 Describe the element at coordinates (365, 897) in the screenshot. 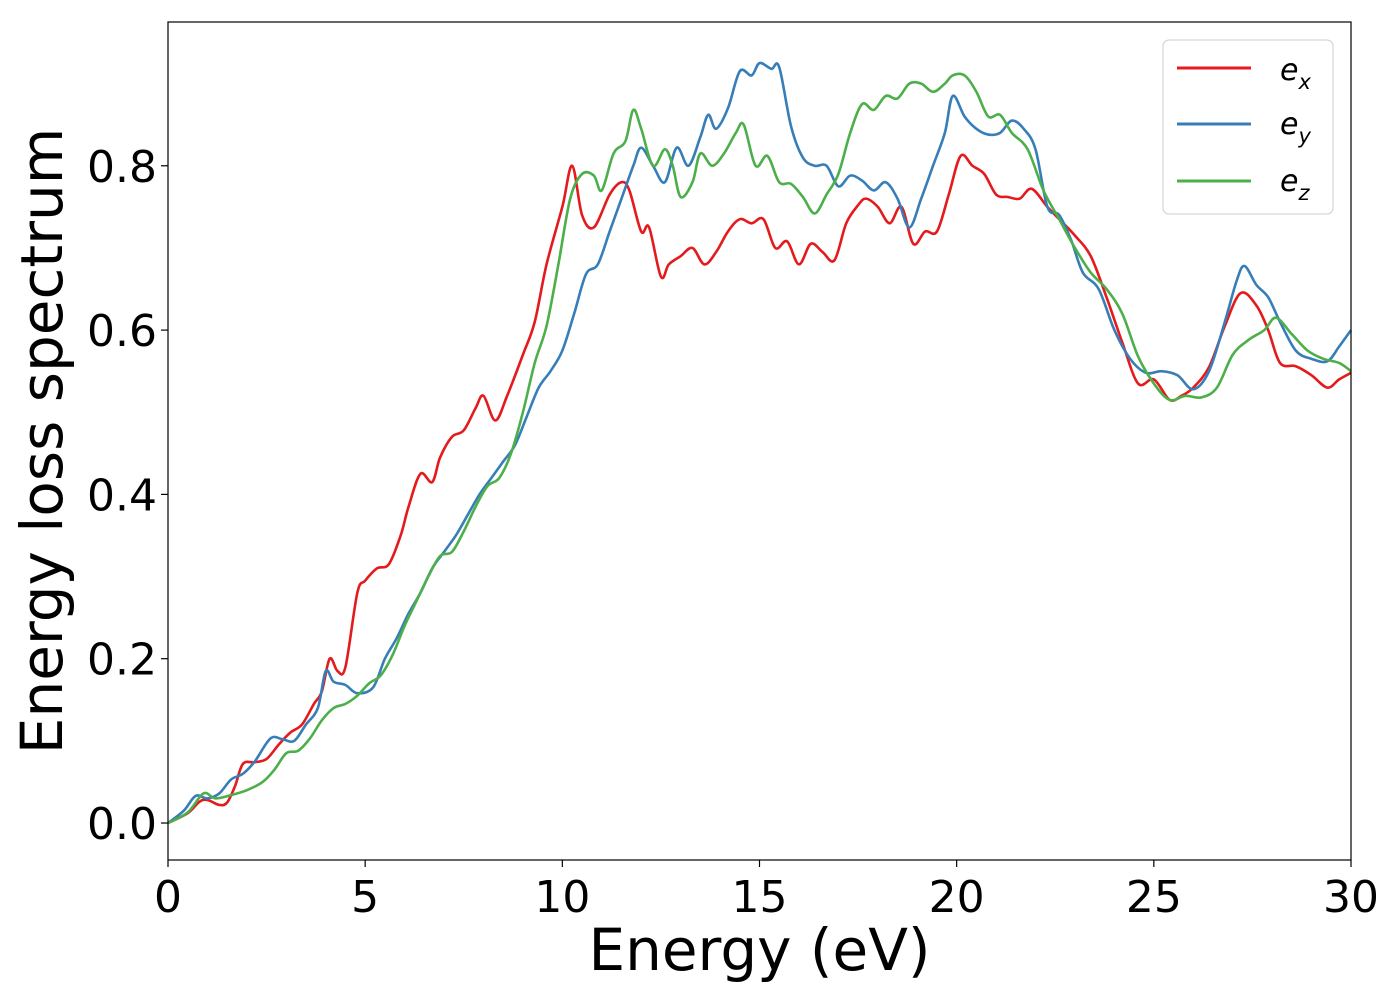

I see `x-tick-label: 5` at that location.